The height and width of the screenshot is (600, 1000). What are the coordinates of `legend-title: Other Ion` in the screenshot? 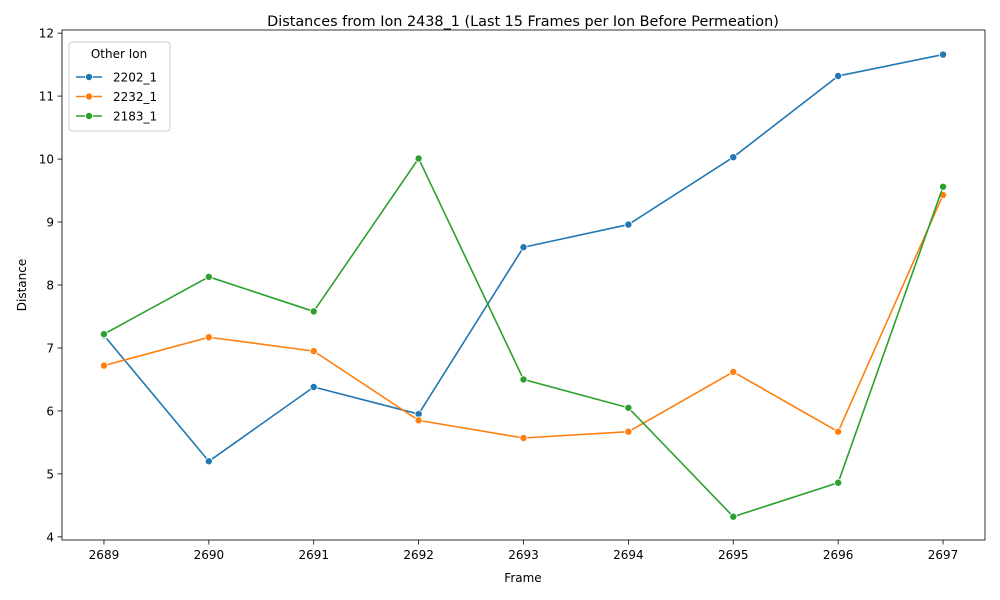 It's located at (119, 54).